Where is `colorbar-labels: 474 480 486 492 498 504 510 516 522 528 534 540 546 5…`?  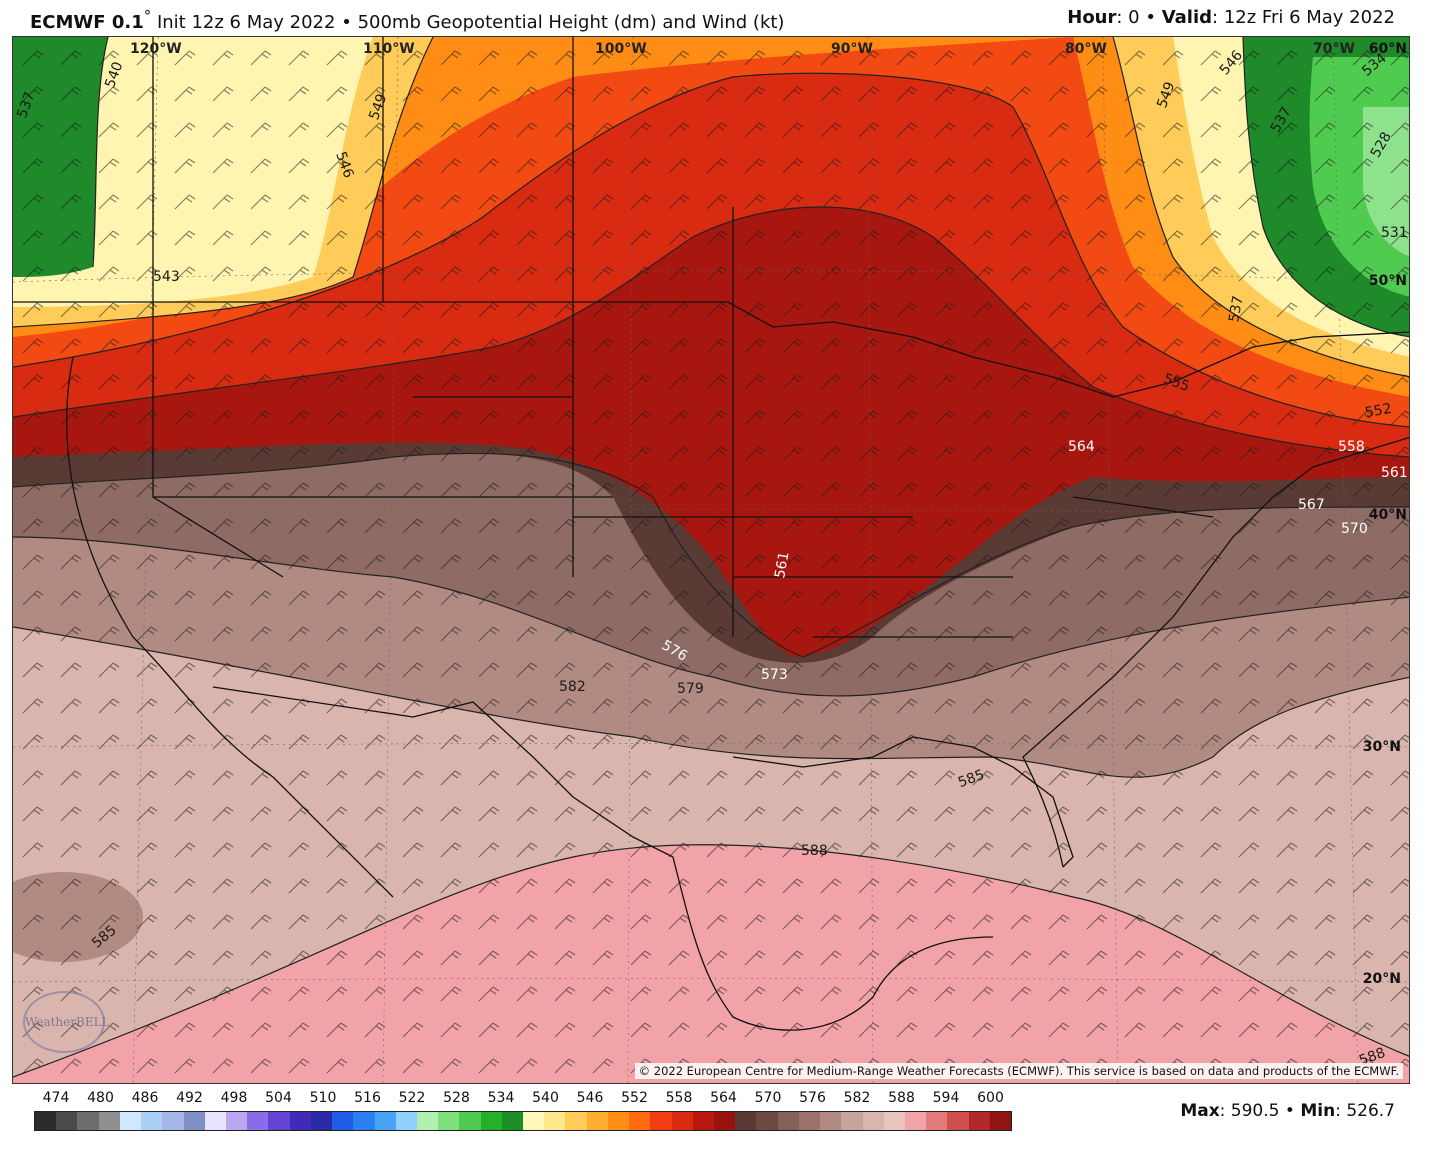 colorbar-labels: 474 480 486 492 498 504 510 516 522 528 534 540 546 5… is located at coordinates (523, 1099).